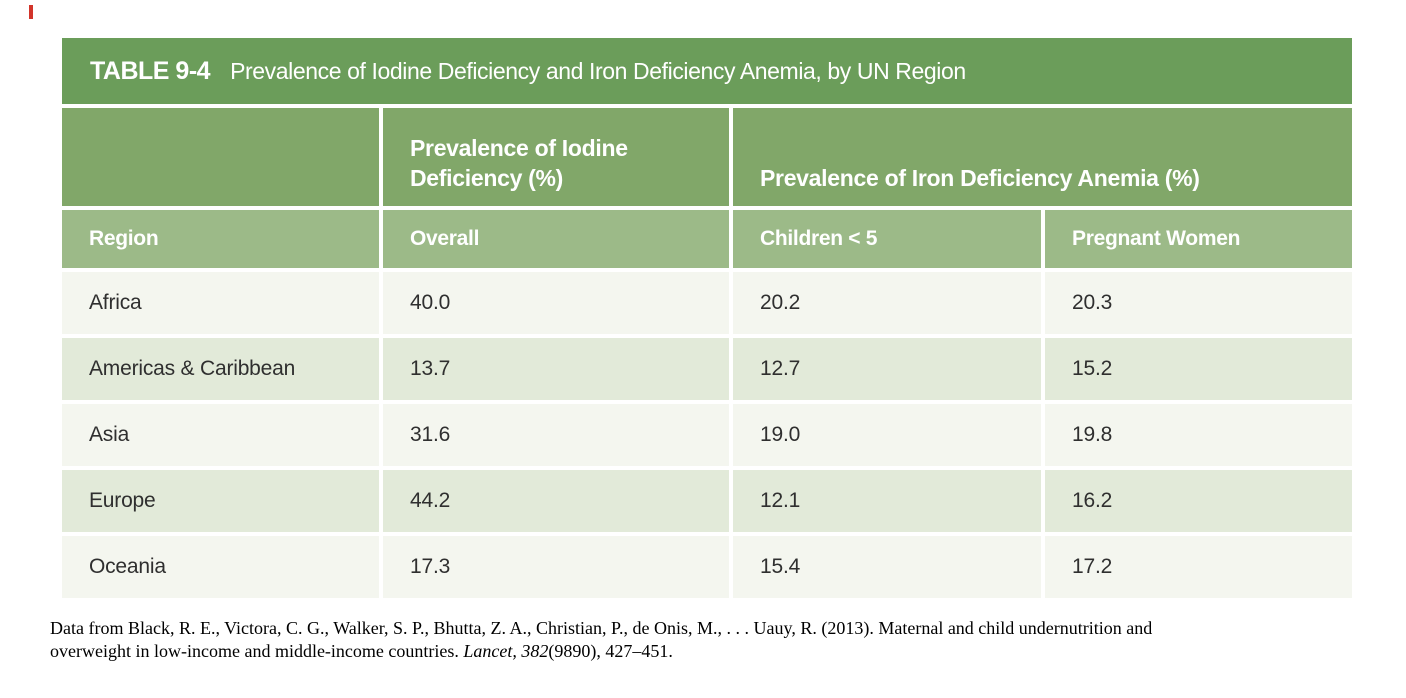 The height and width of the screenshot is (698, 1406). What do you see at coordinates (220, 435) in the screenshot?
I see `cell-region: Asia` at bounding box center [220, 435].